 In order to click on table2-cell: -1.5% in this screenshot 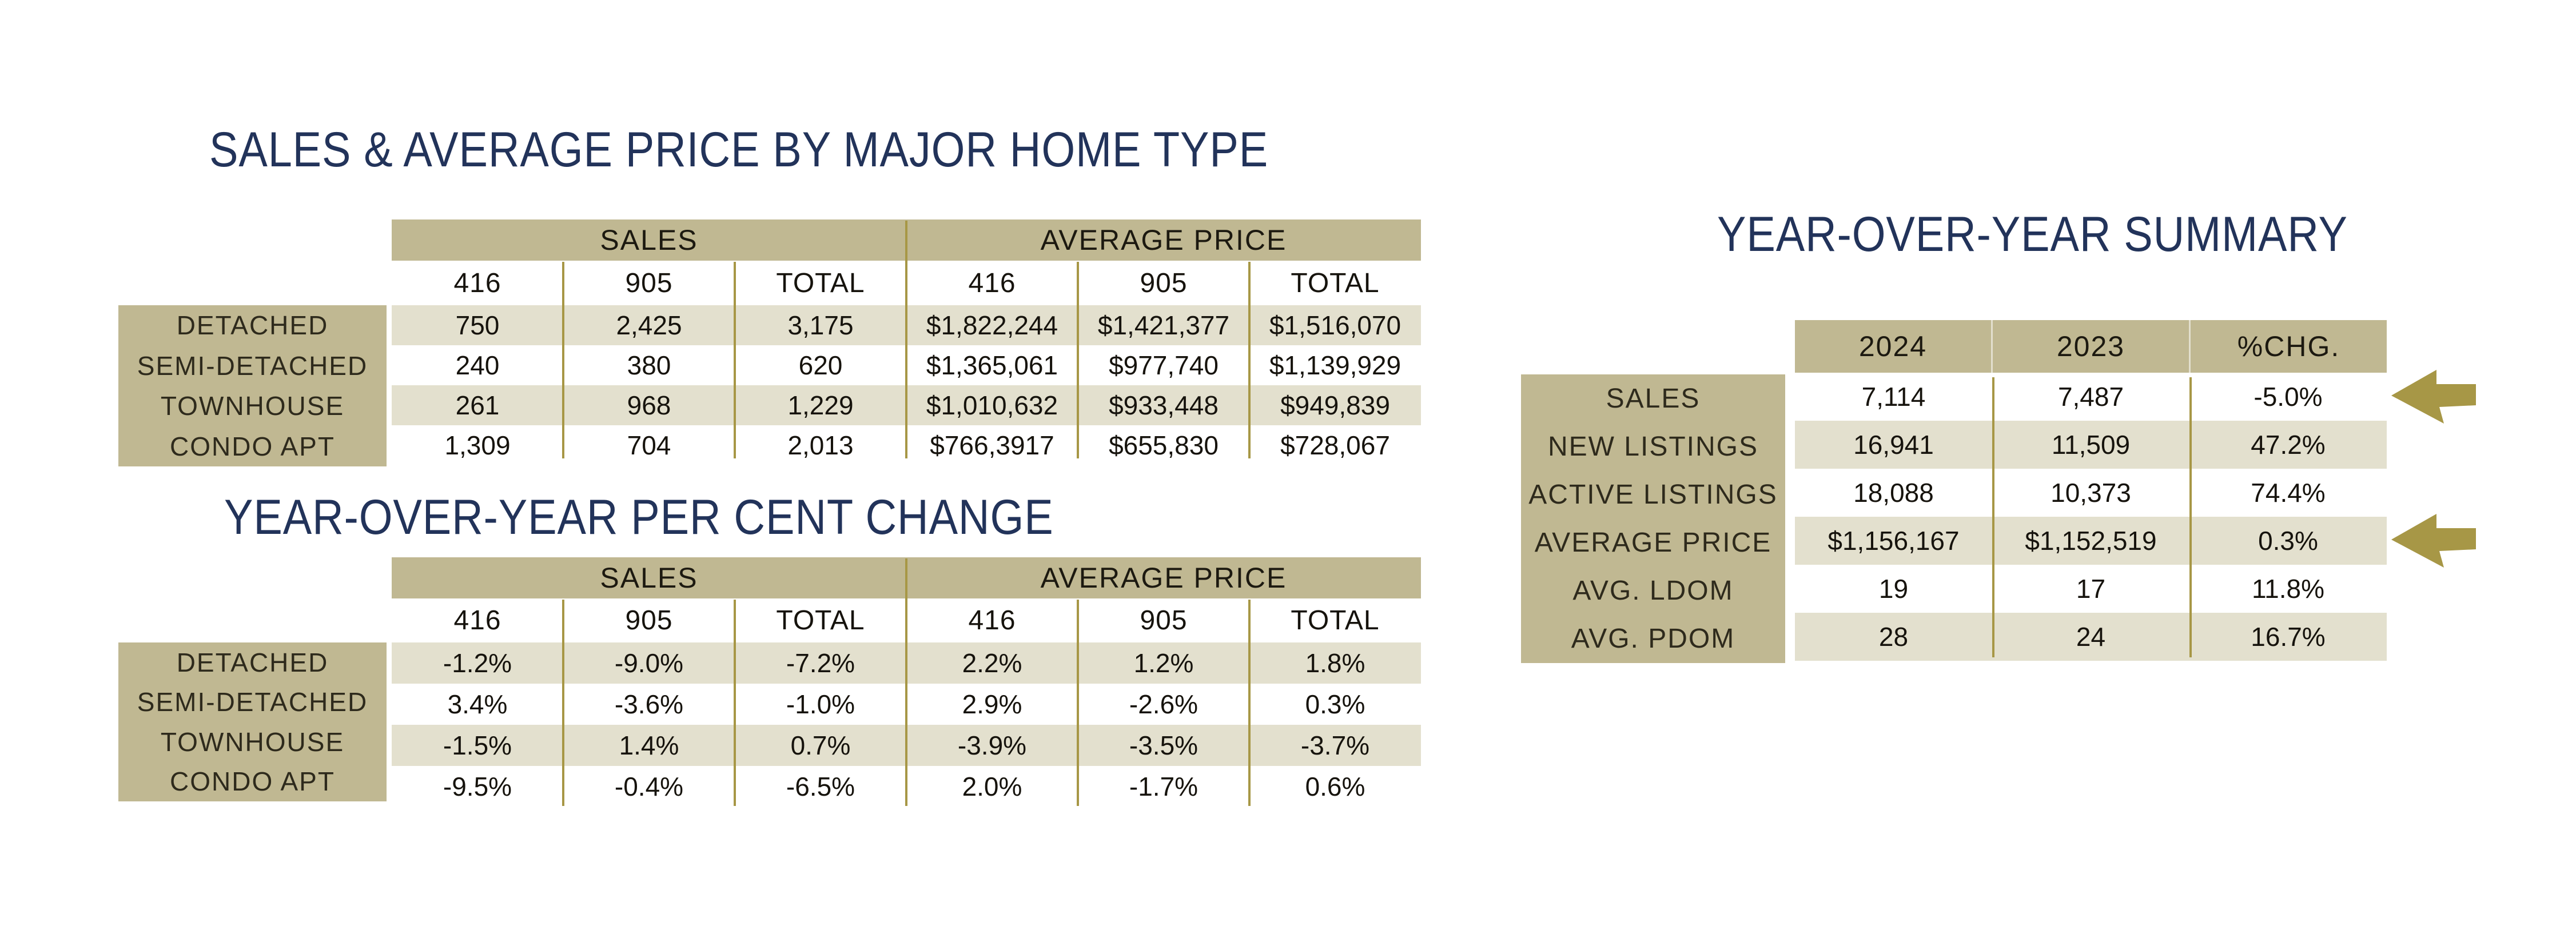, I will do `click(477, 745)`.